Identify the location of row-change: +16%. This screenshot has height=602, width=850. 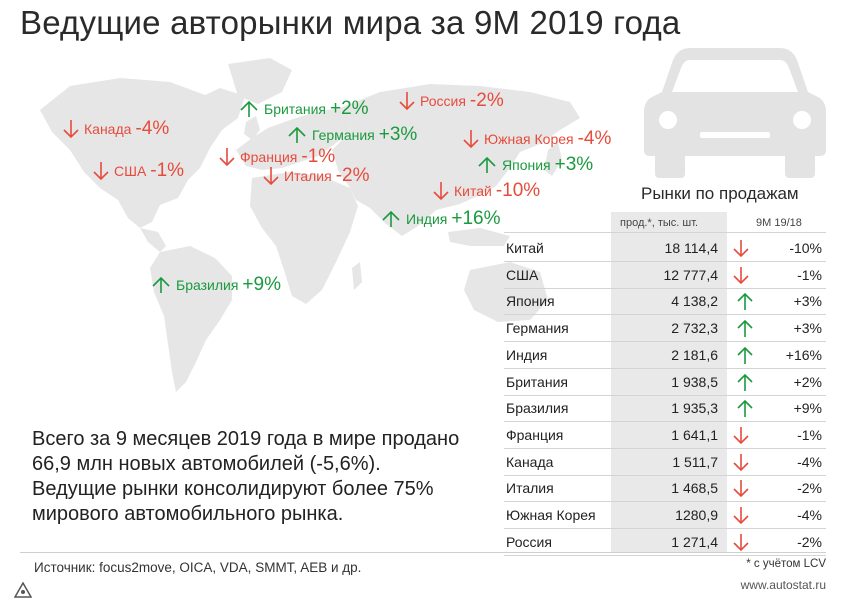
(803, 355).